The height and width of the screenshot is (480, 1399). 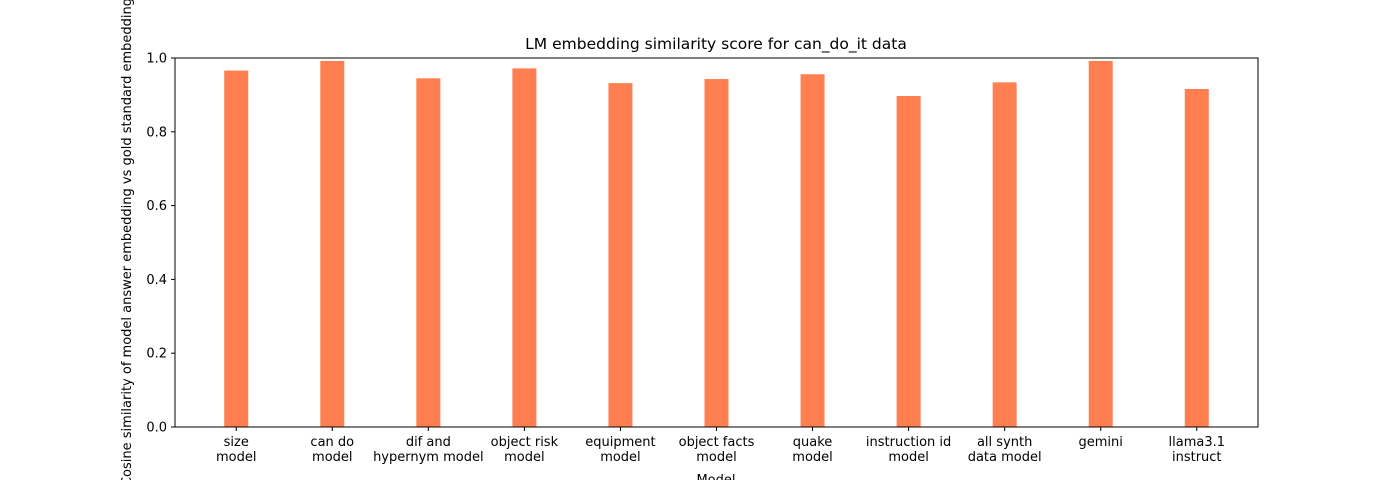 What do you see at coordinates (812, 450) in the screenshot?
I see `x-tick-label: quake model` at bounding box center [812, 450].